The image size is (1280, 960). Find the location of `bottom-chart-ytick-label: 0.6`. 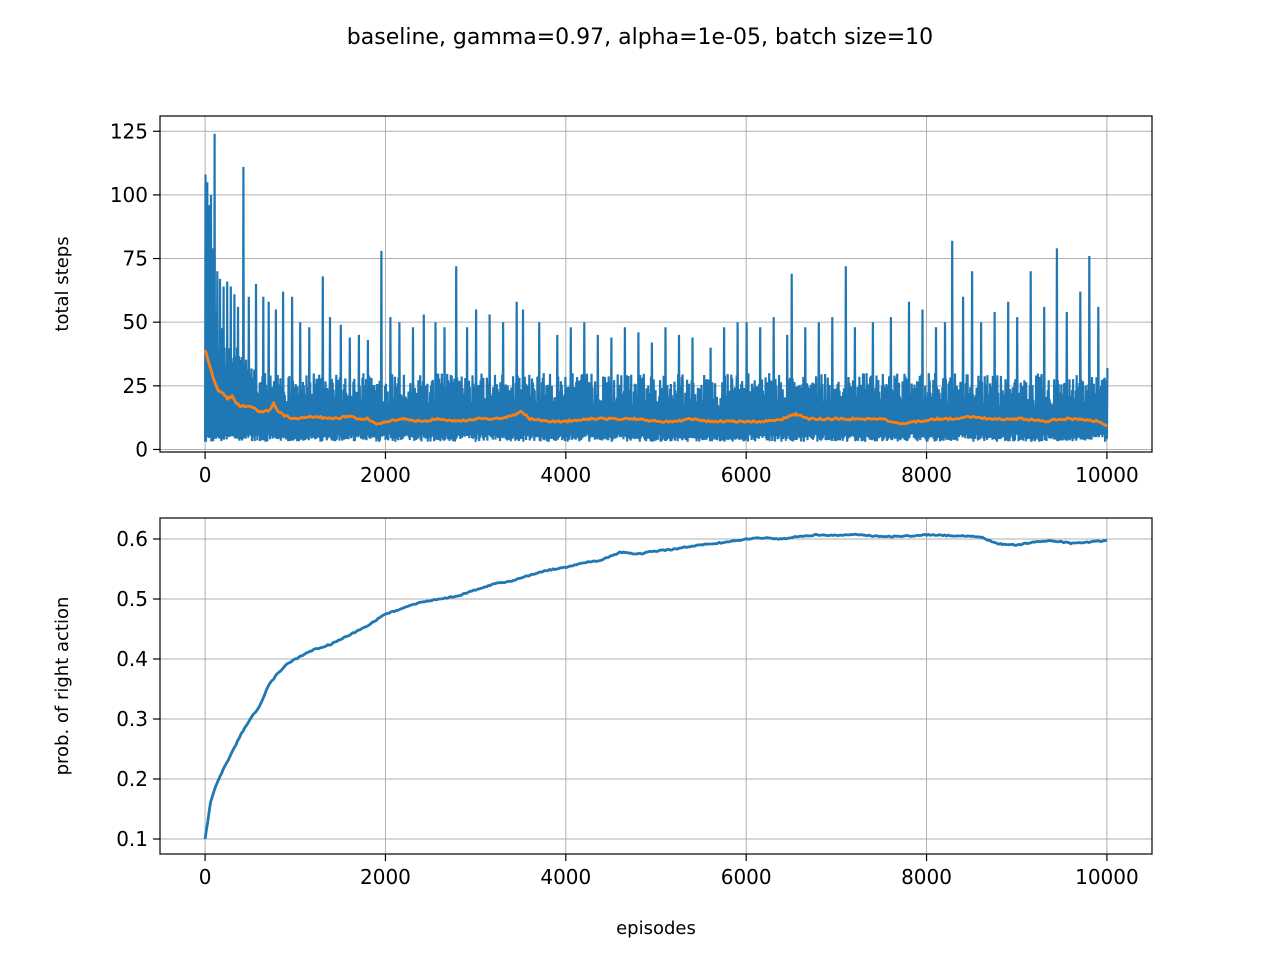

bottom-chart-ytick-label: 0.6 is located at coordinates (132, 539).